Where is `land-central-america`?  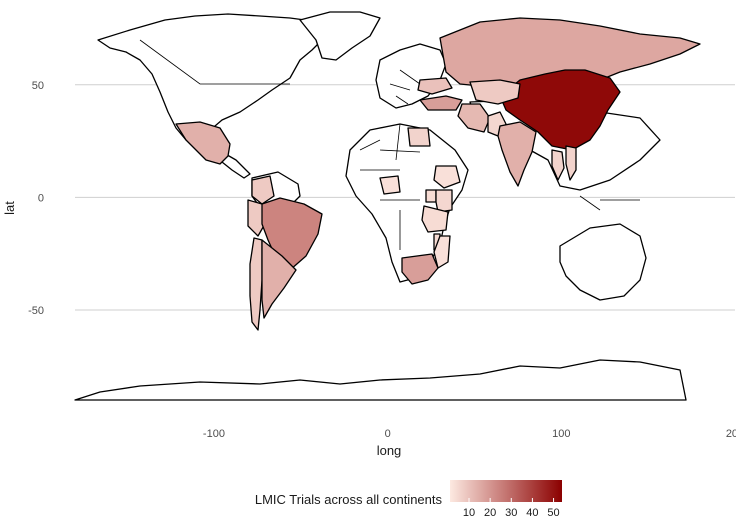 land-central-america is located at coordinates (236, 165).